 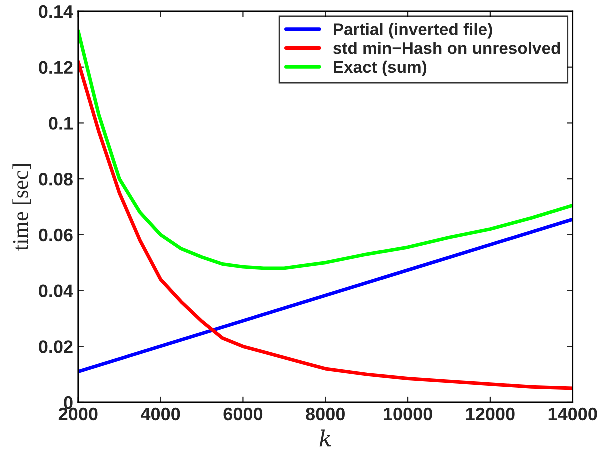 What do you see at coordinates (160, 414) in the screenshot?
I see `x-tick-label: 4000` at bounding box center [160, 414].